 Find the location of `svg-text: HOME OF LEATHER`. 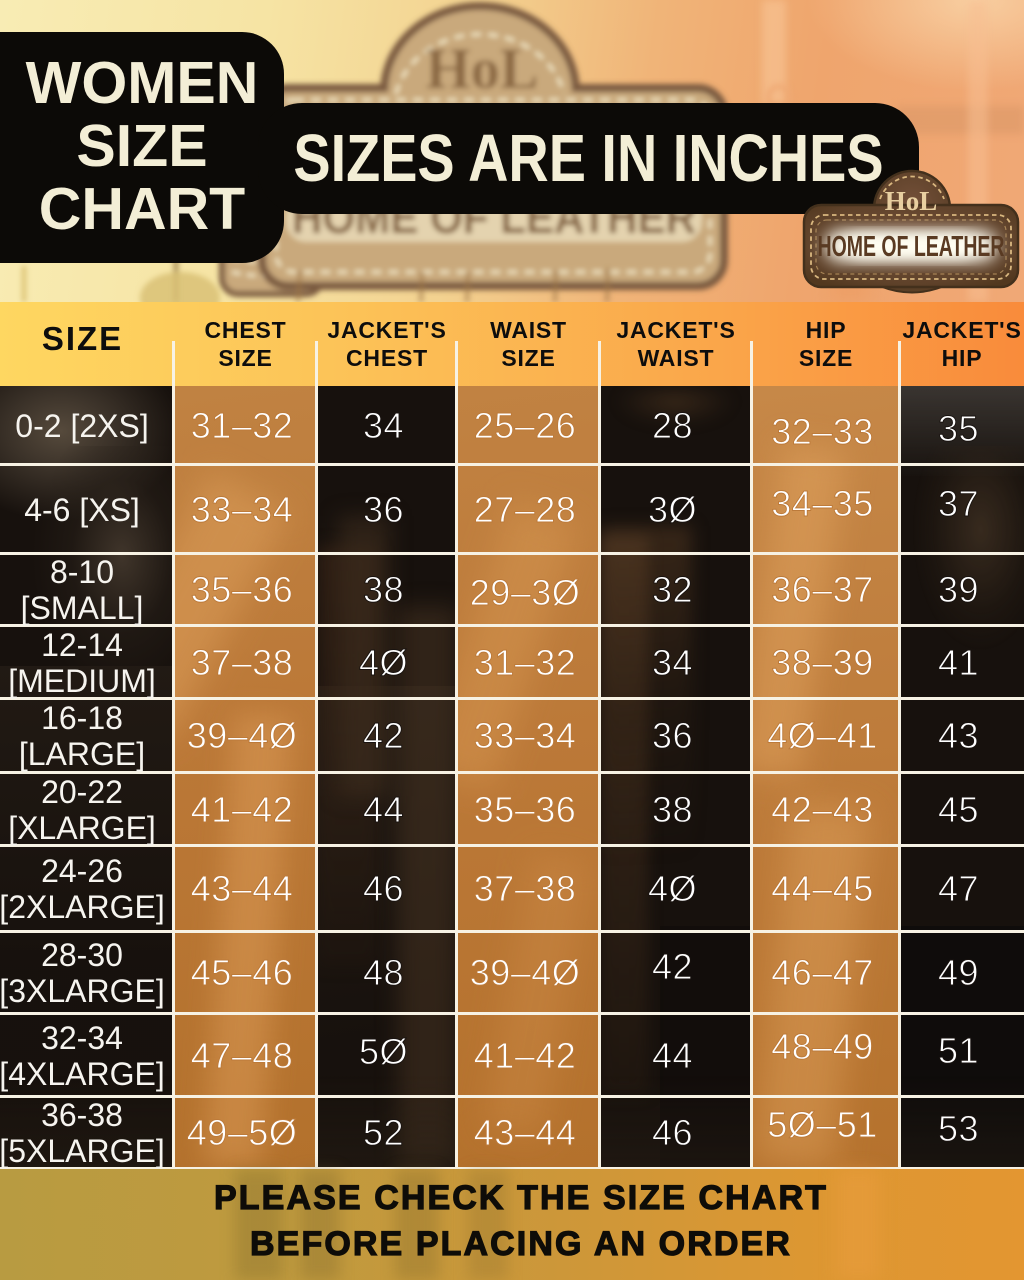

svg-text: HOME OF LEATHER is located at coordinates (911, 247).